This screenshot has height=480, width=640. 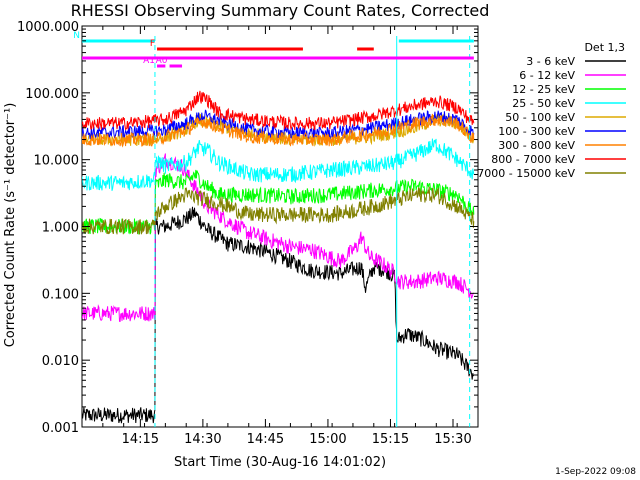 What do you see at coordinates (202, 439) in the screenshot?
I see `x-tick-label: 14:30` at bounding box center [202, 439].